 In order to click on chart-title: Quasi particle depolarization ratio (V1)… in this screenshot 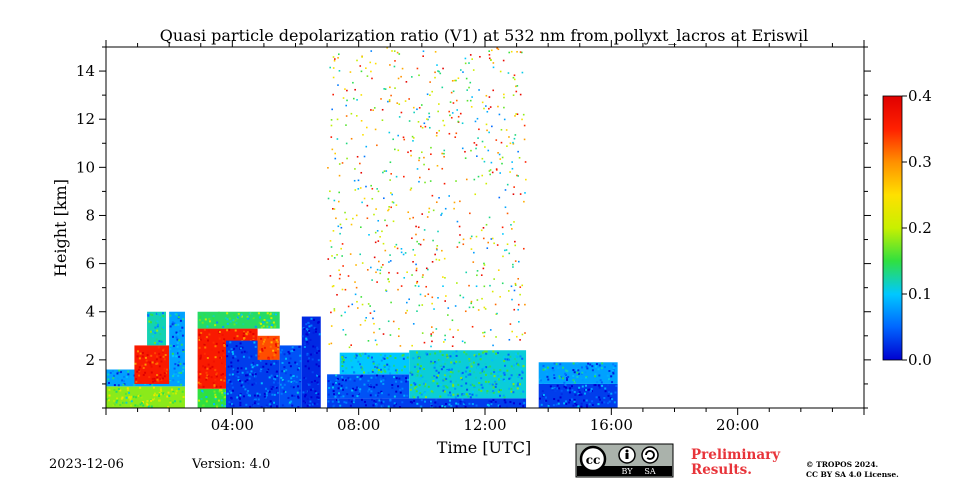, I will do `click(484, 35)`.